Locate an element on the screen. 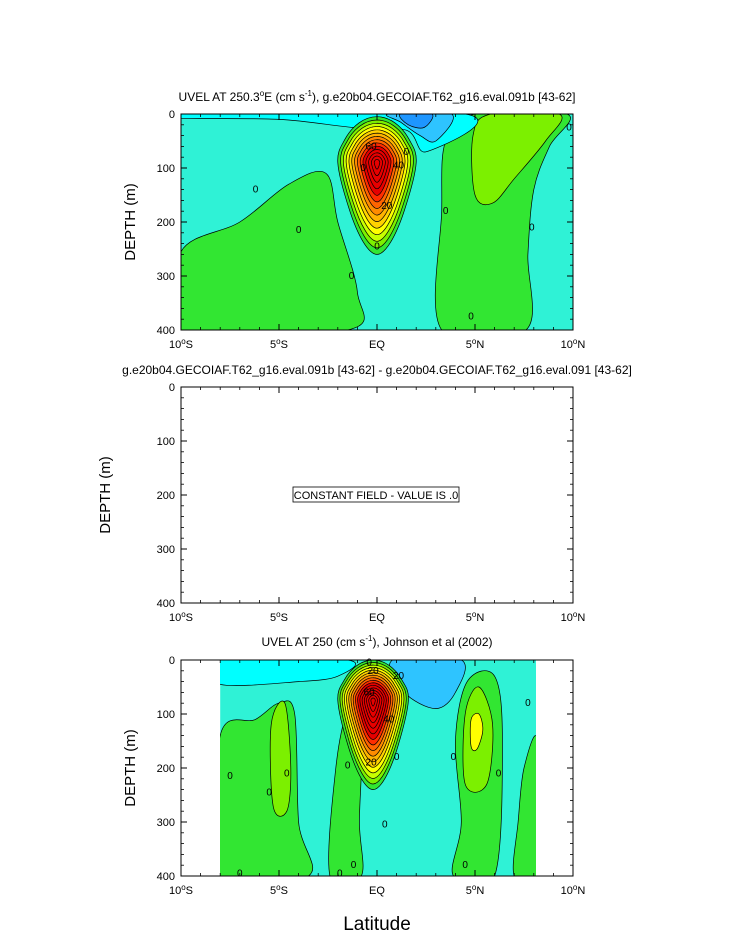 Image resolution: width=733 pixels, height=945 pixels. constant-field-message: CONSTANT FIELD - VALUE IS .0 is located at coordinates (376, 496).